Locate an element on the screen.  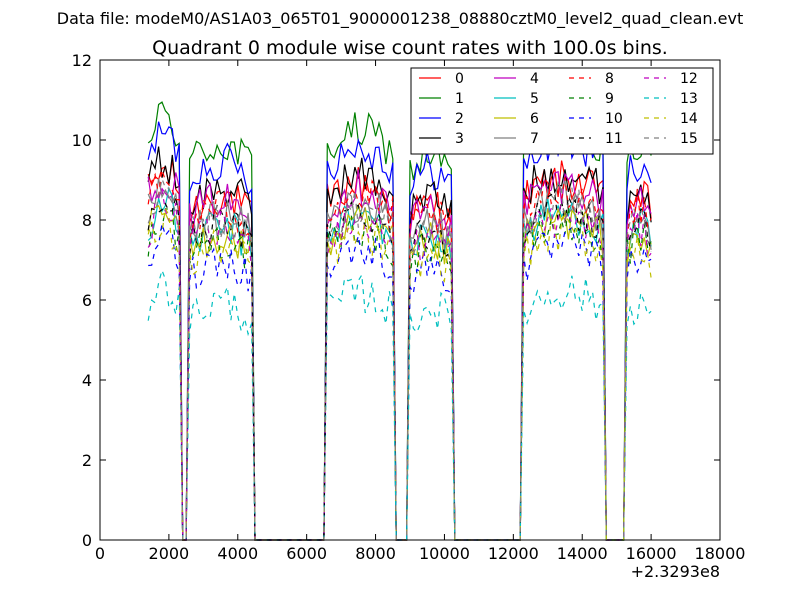
x-tick-label: 18000 is located at coordinates (720, 553).